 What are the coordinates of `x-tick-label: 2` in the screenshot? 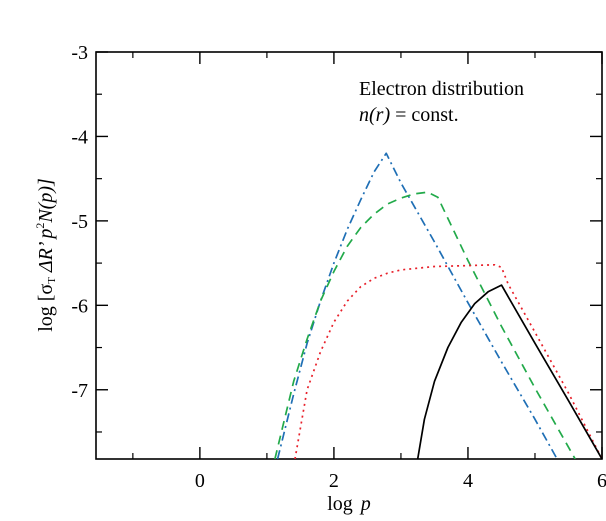 It's located at (334, 481).